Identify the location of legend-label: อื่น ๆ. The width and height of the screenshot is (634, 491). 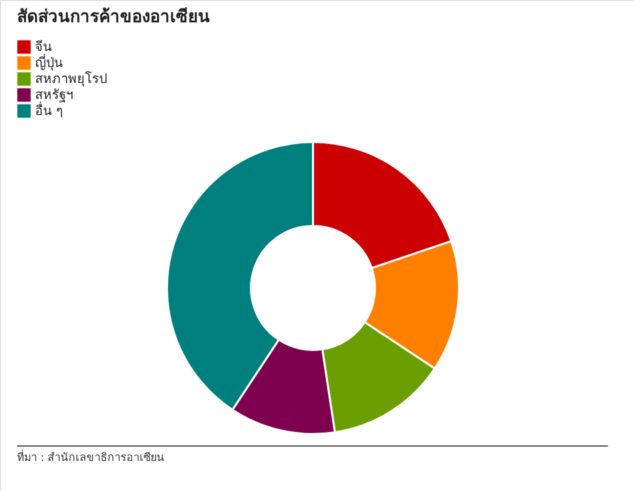
(49, 110).